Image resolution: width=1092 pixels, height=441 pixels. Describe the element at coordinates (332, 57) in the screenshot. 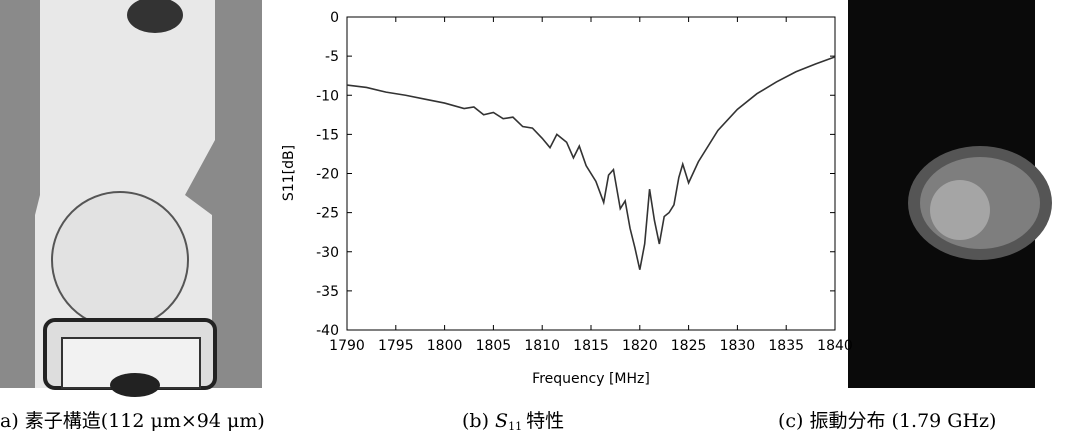

I see `y-tick-label: -5` at that location.